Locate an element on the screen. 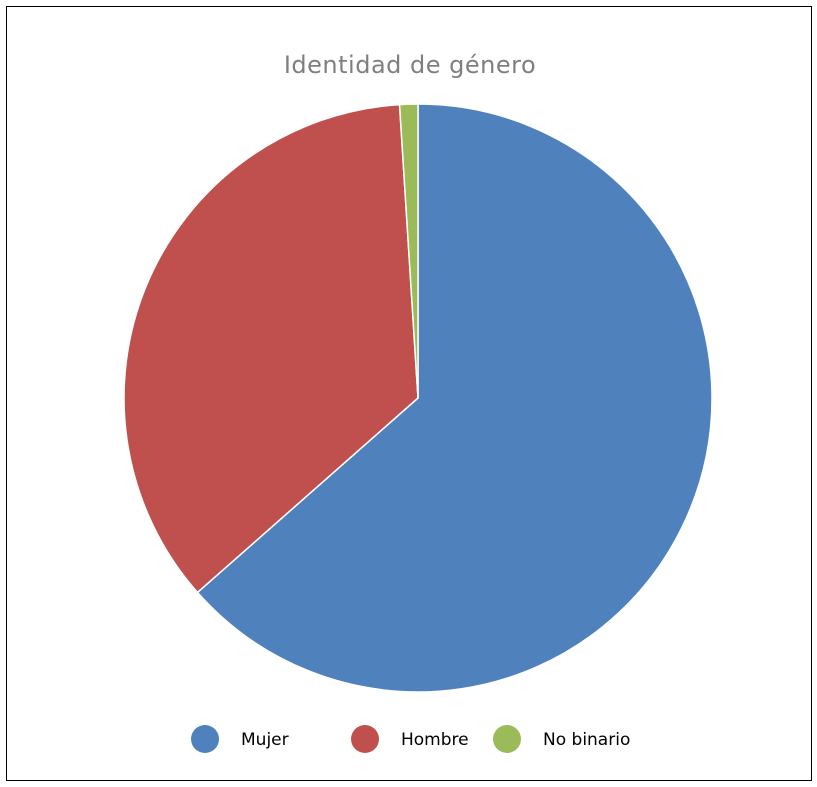 Image resolution: width=817 pixels, height=787 pixels. legend-label-mujer: Mujer is located at coordinates (265, 740).